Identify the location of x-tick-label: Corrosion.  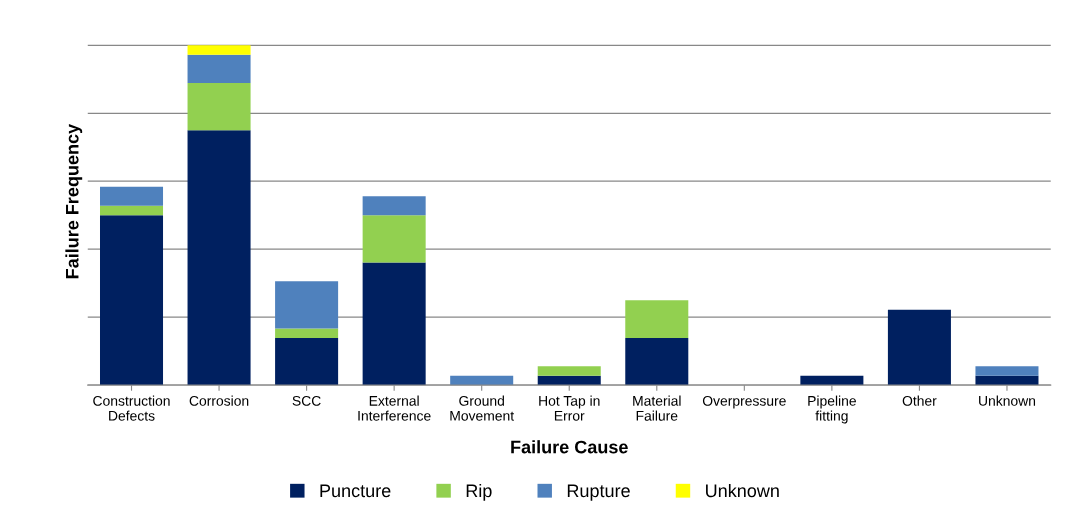
(219, 400).